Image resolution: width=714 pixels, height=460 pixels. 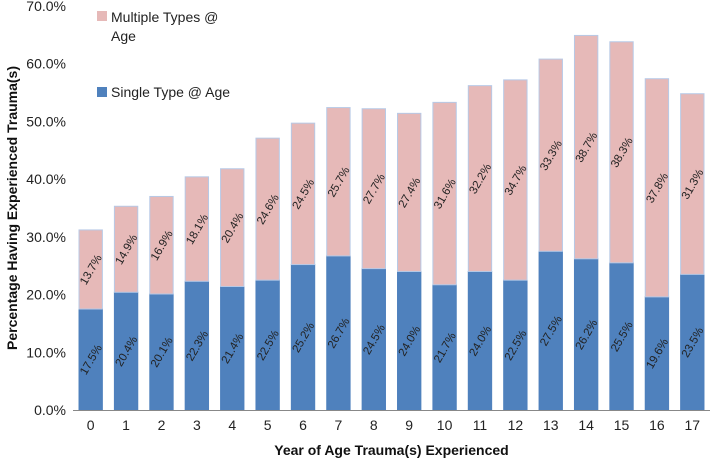 What do you see at coordinates (232, 425) in the screenshot?
I see `x-tick-label: 4` at bounding box center [232, 425].